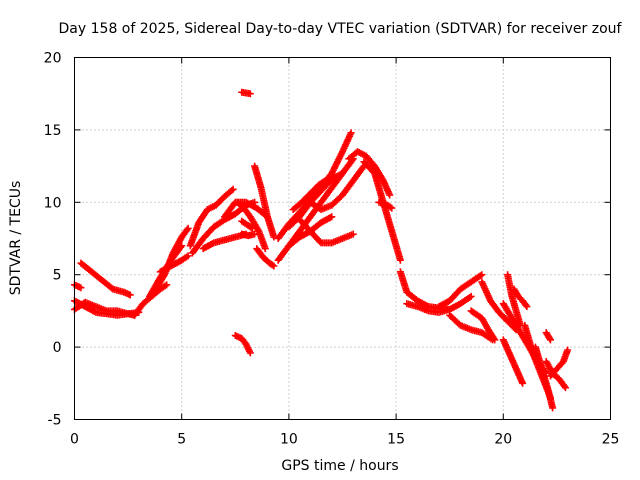 This screenshot has width=640, height=480. What do you see at coordinates (181, 440) in the screenshot?
I see `x-tick-label: 5` at bounding box center [181, 440].